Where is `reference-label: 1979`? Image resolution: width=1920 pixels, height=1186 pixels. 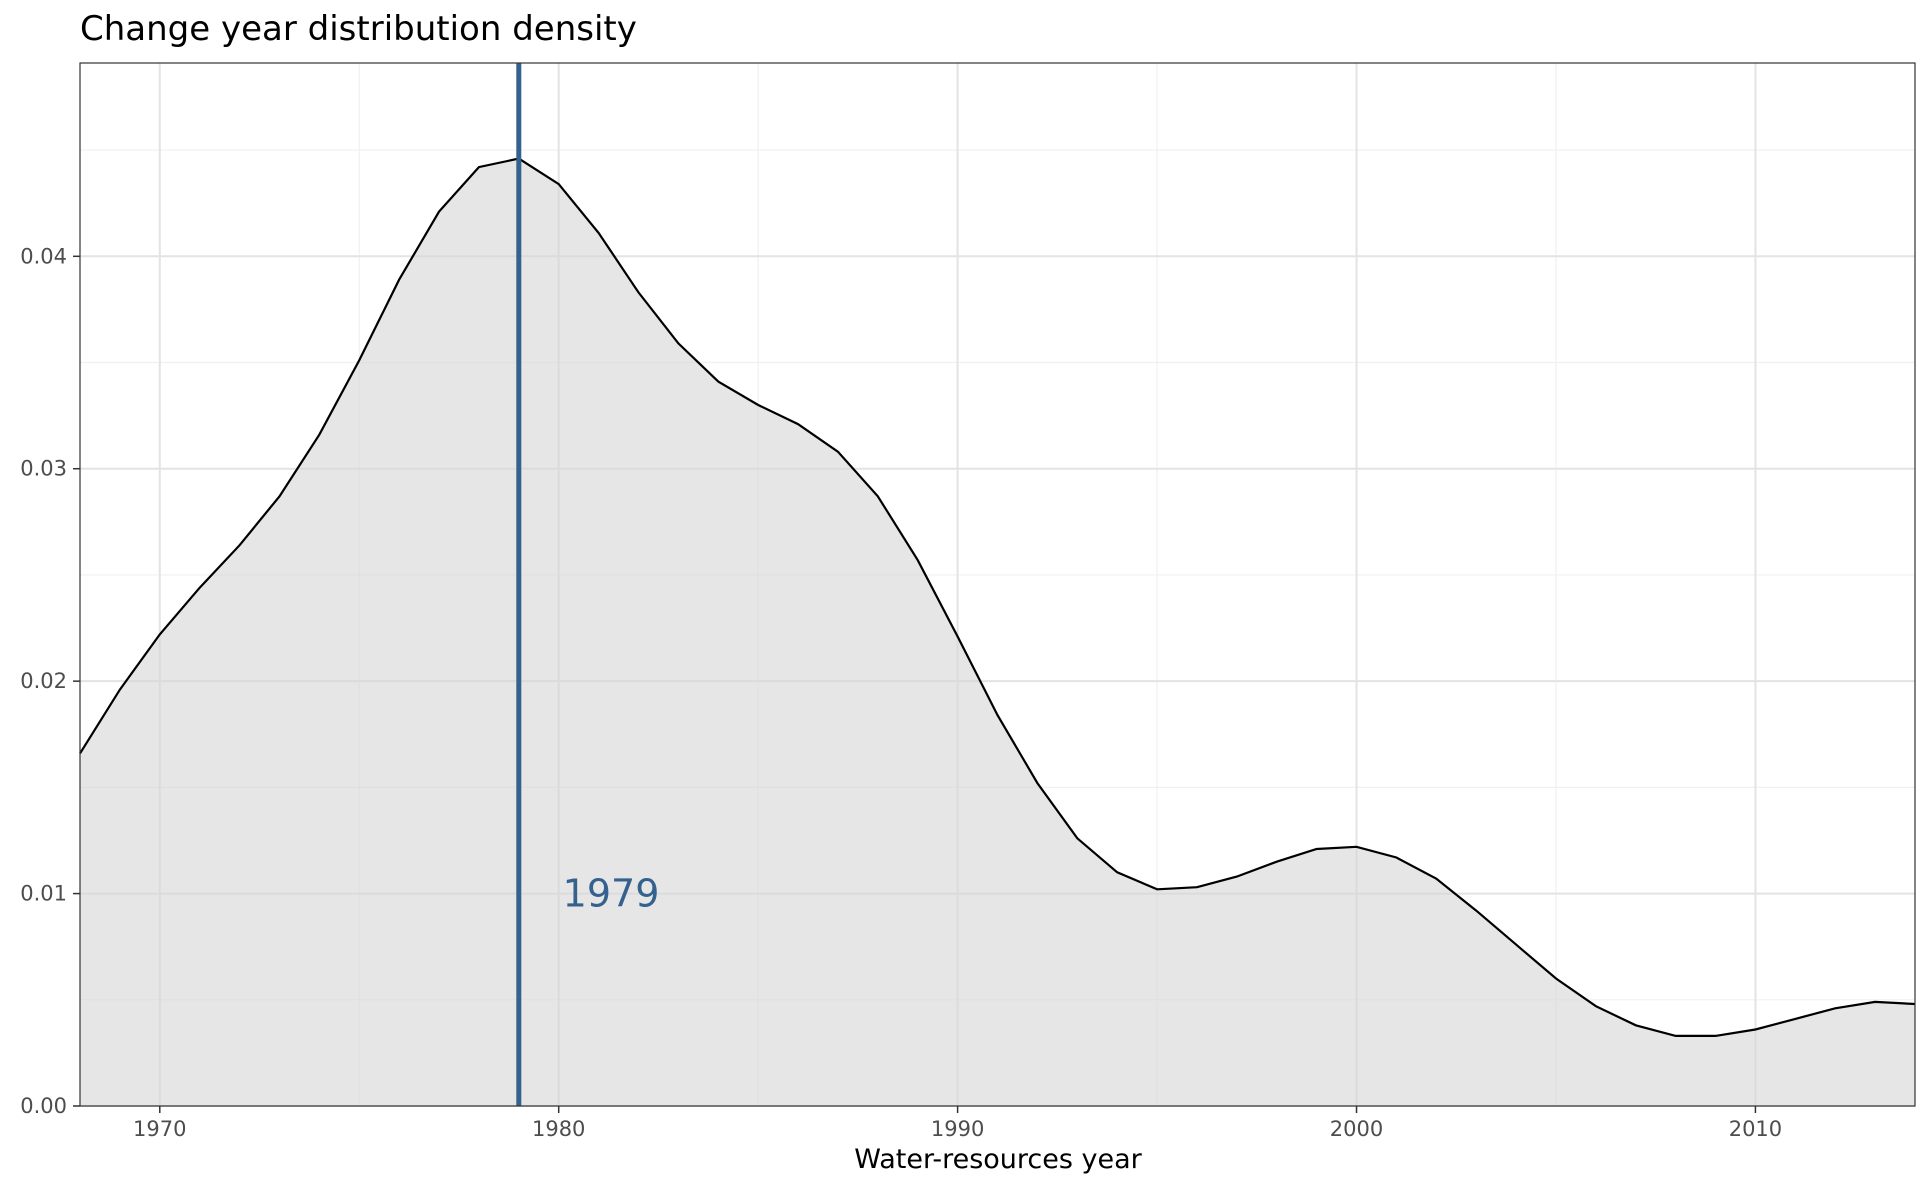 reference-label: 1979 is located at coordinates (611, 894).